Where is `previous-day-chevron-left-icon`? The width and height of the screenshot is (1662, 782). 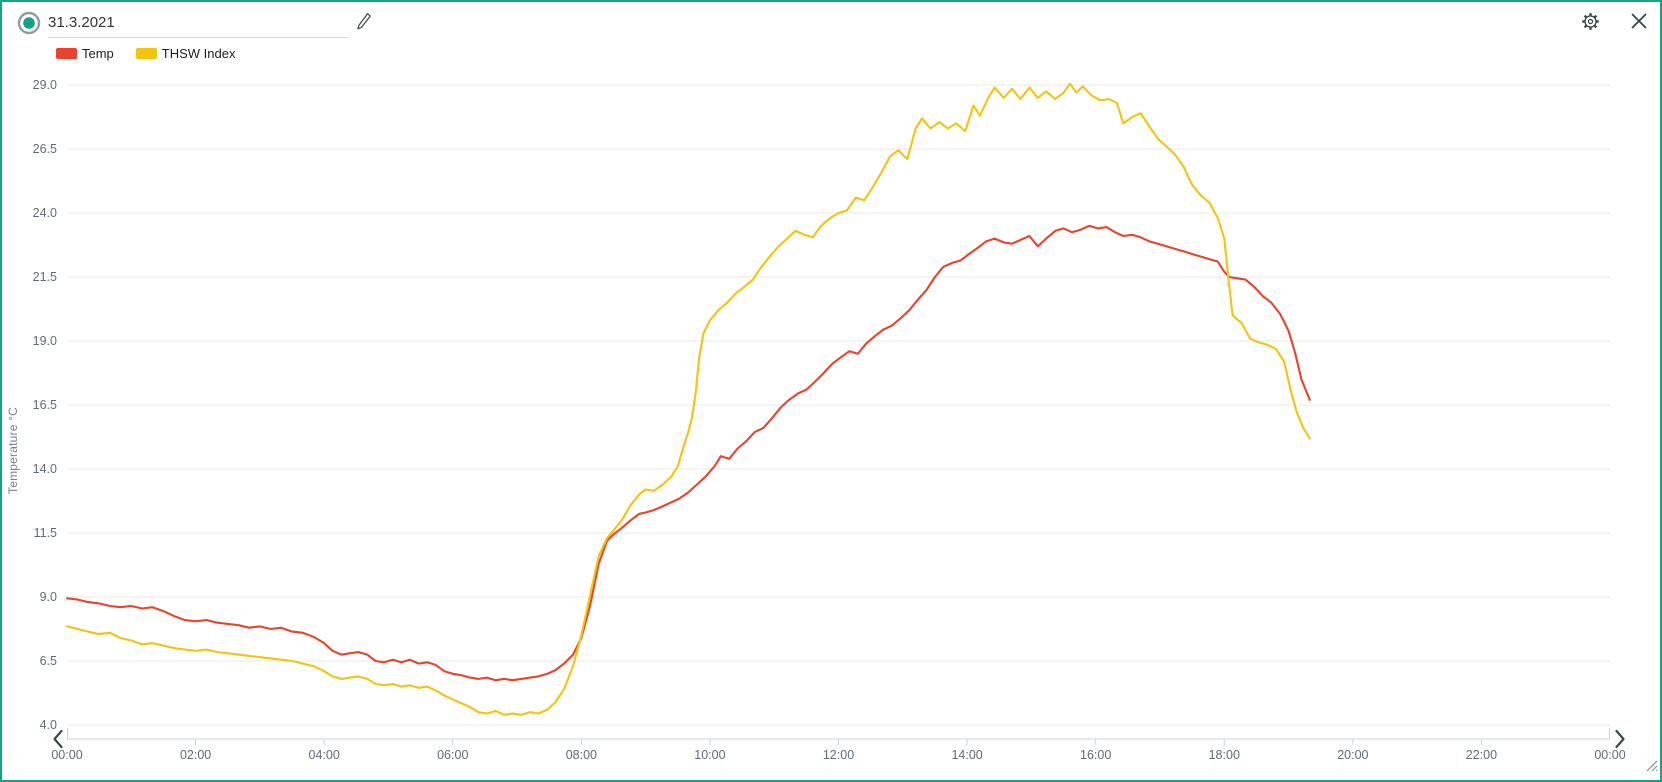 previous-day-chevron-left-icon is located at coordinates (58, 739).